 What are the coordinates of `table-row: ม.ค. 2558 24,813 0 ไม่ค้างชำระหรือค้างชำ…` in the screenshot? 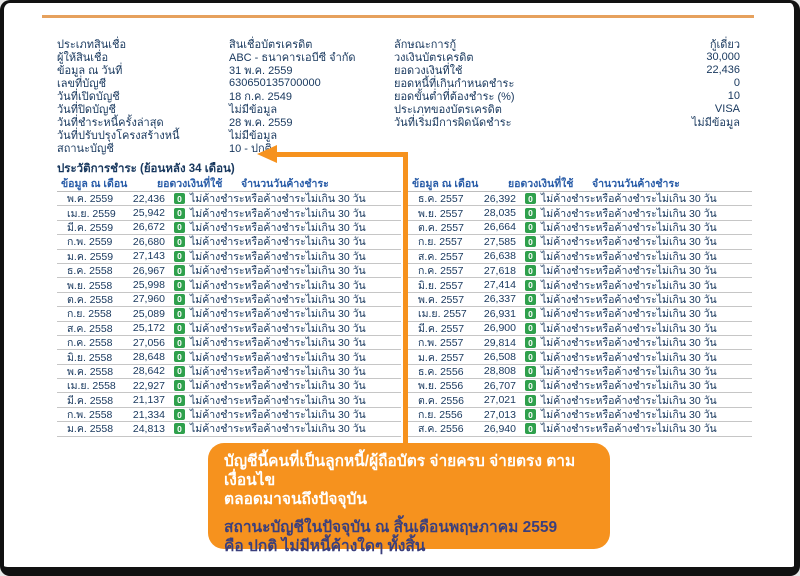 It's located at (229, 429).